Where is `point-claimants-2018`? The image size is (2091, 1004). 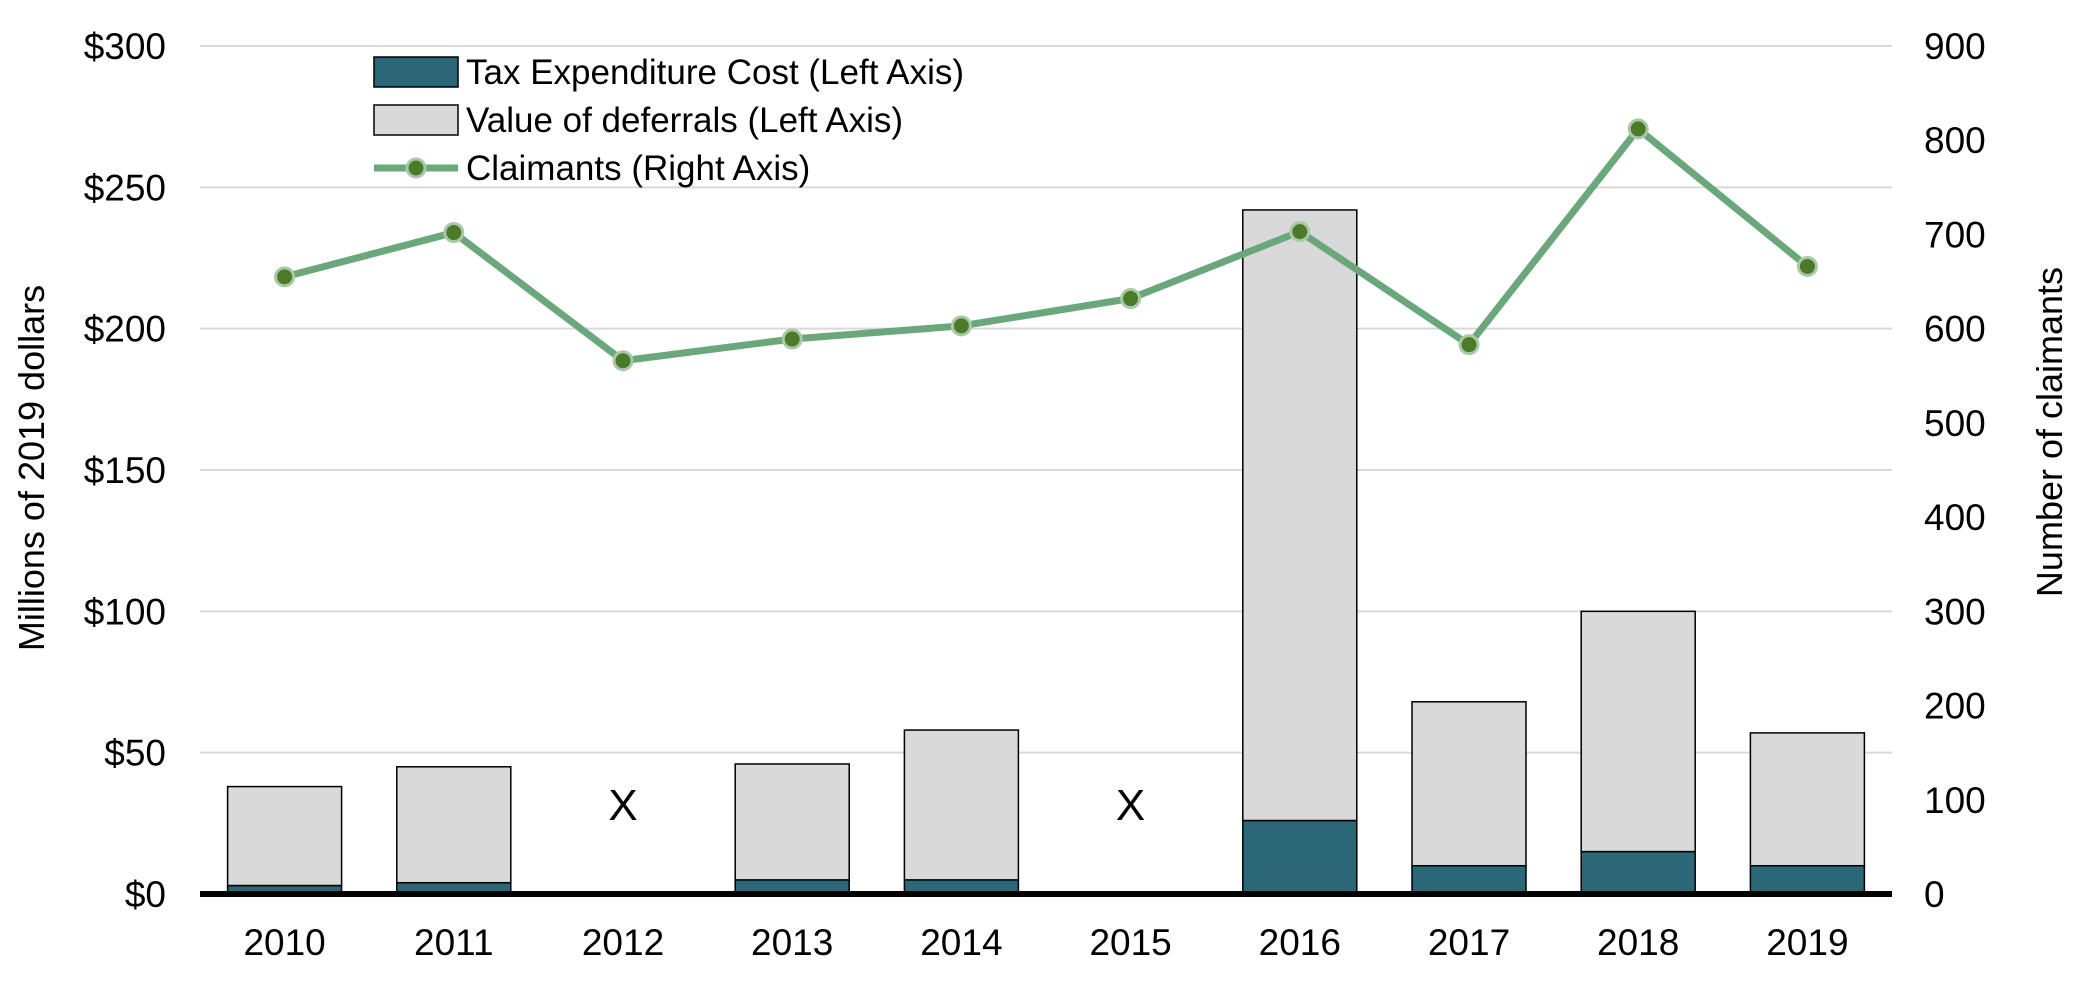
point-claimants-2018 is located at coordinates (1638, 129).